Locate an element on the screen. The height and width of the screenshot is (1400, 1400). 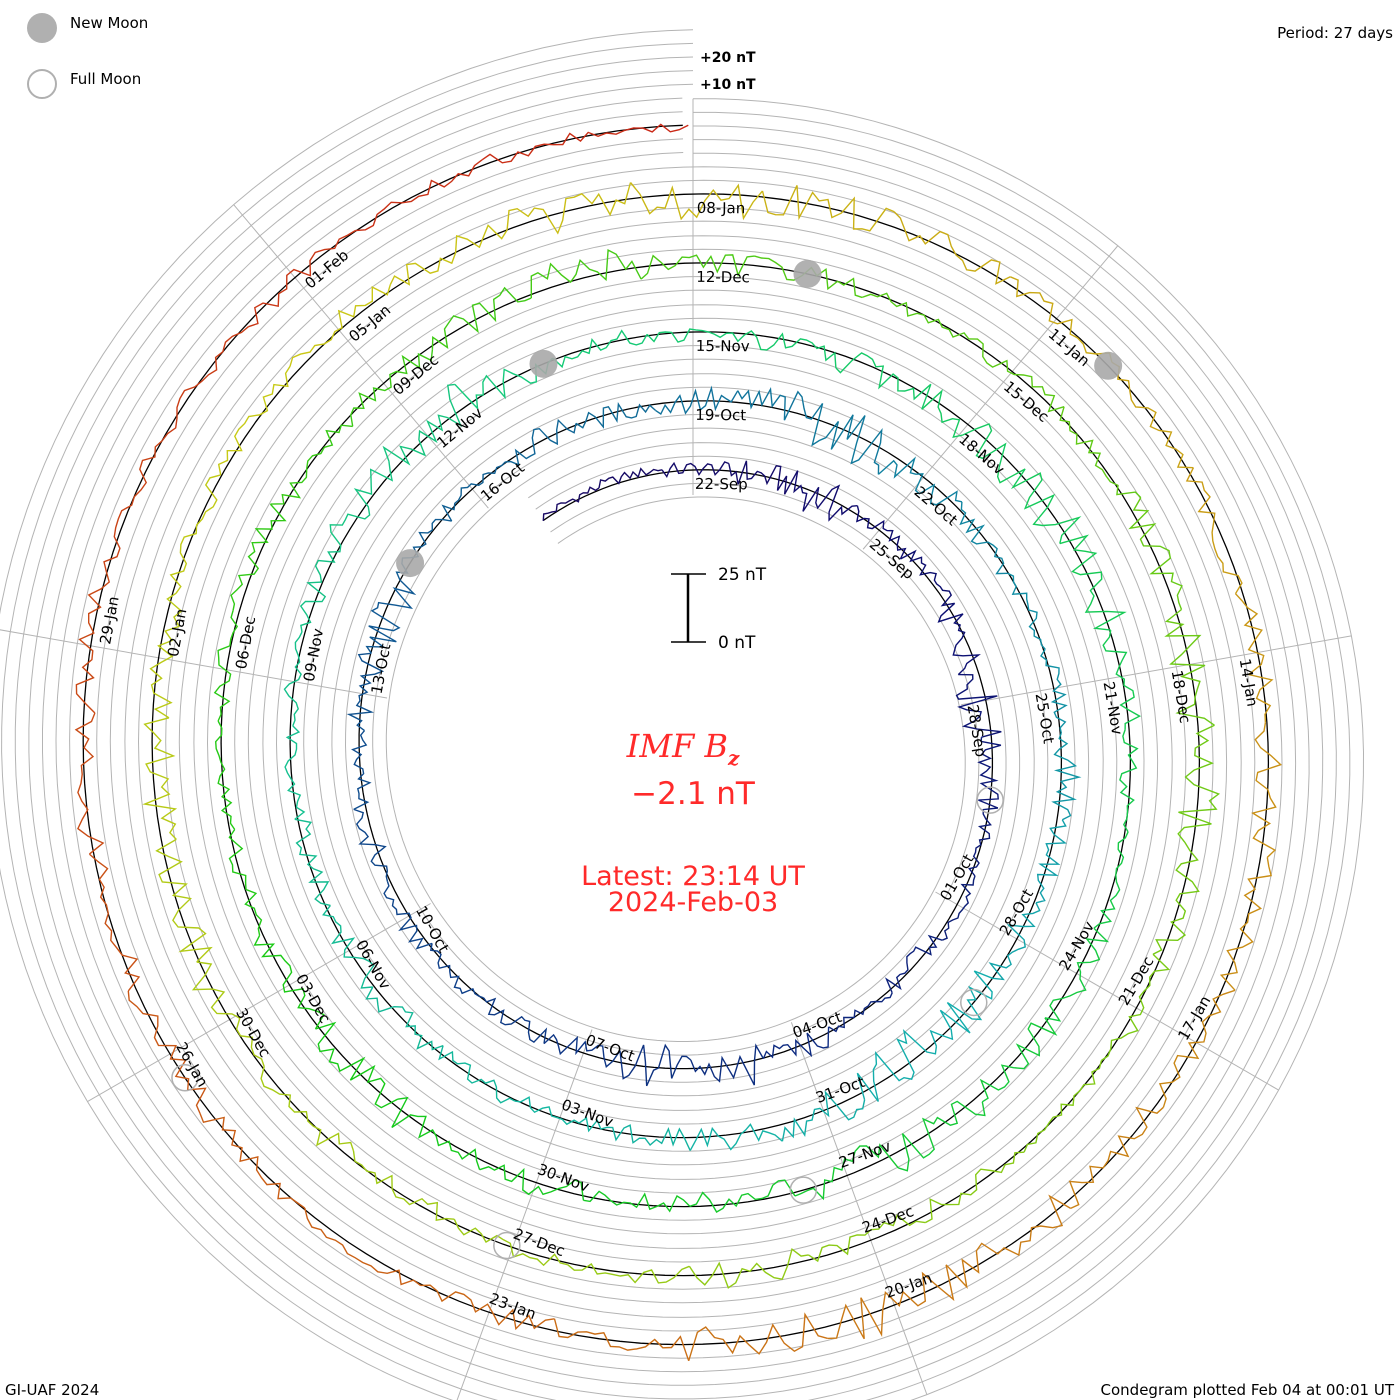
date-label: 25-Sep is located at coordinates (892, 559).